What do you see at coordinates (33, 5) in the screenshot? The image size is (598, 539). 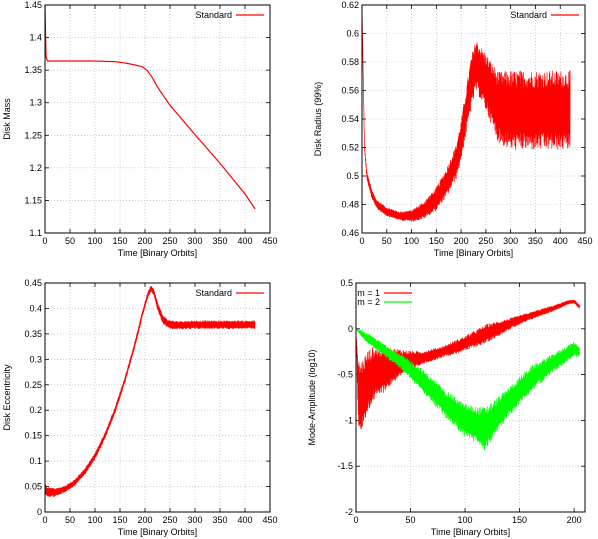 I see `y-tick-label: 1.45` at bounding box center [33, 5].